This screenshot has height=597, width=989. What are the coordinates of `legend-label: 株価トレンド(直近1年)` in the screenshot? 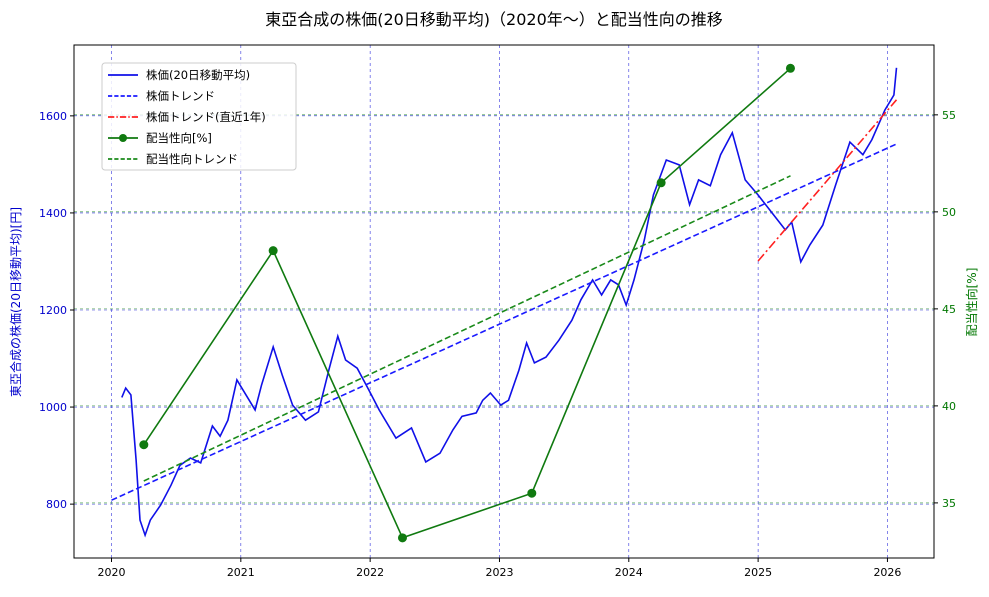 It's located at (206, 117).